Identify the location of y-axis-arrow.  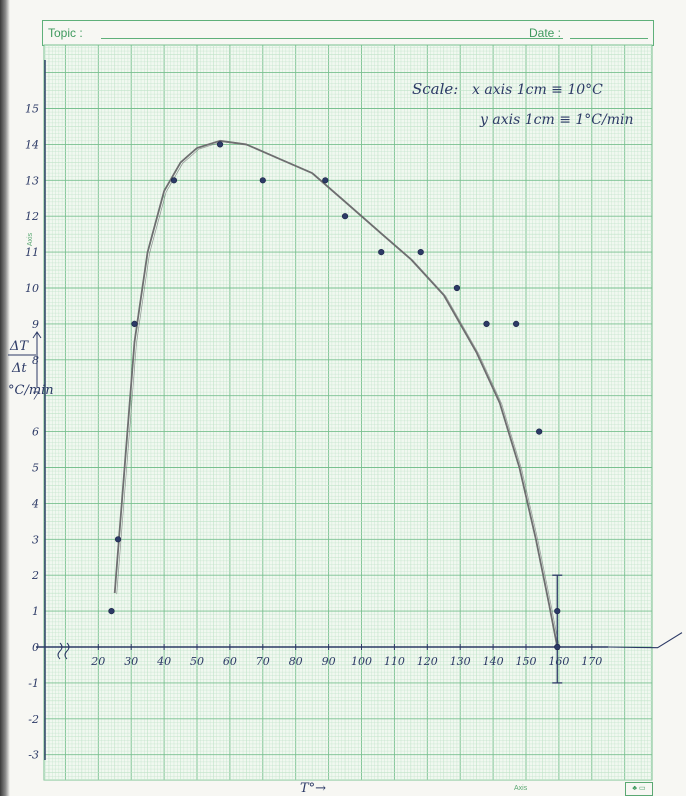
(37, 359).